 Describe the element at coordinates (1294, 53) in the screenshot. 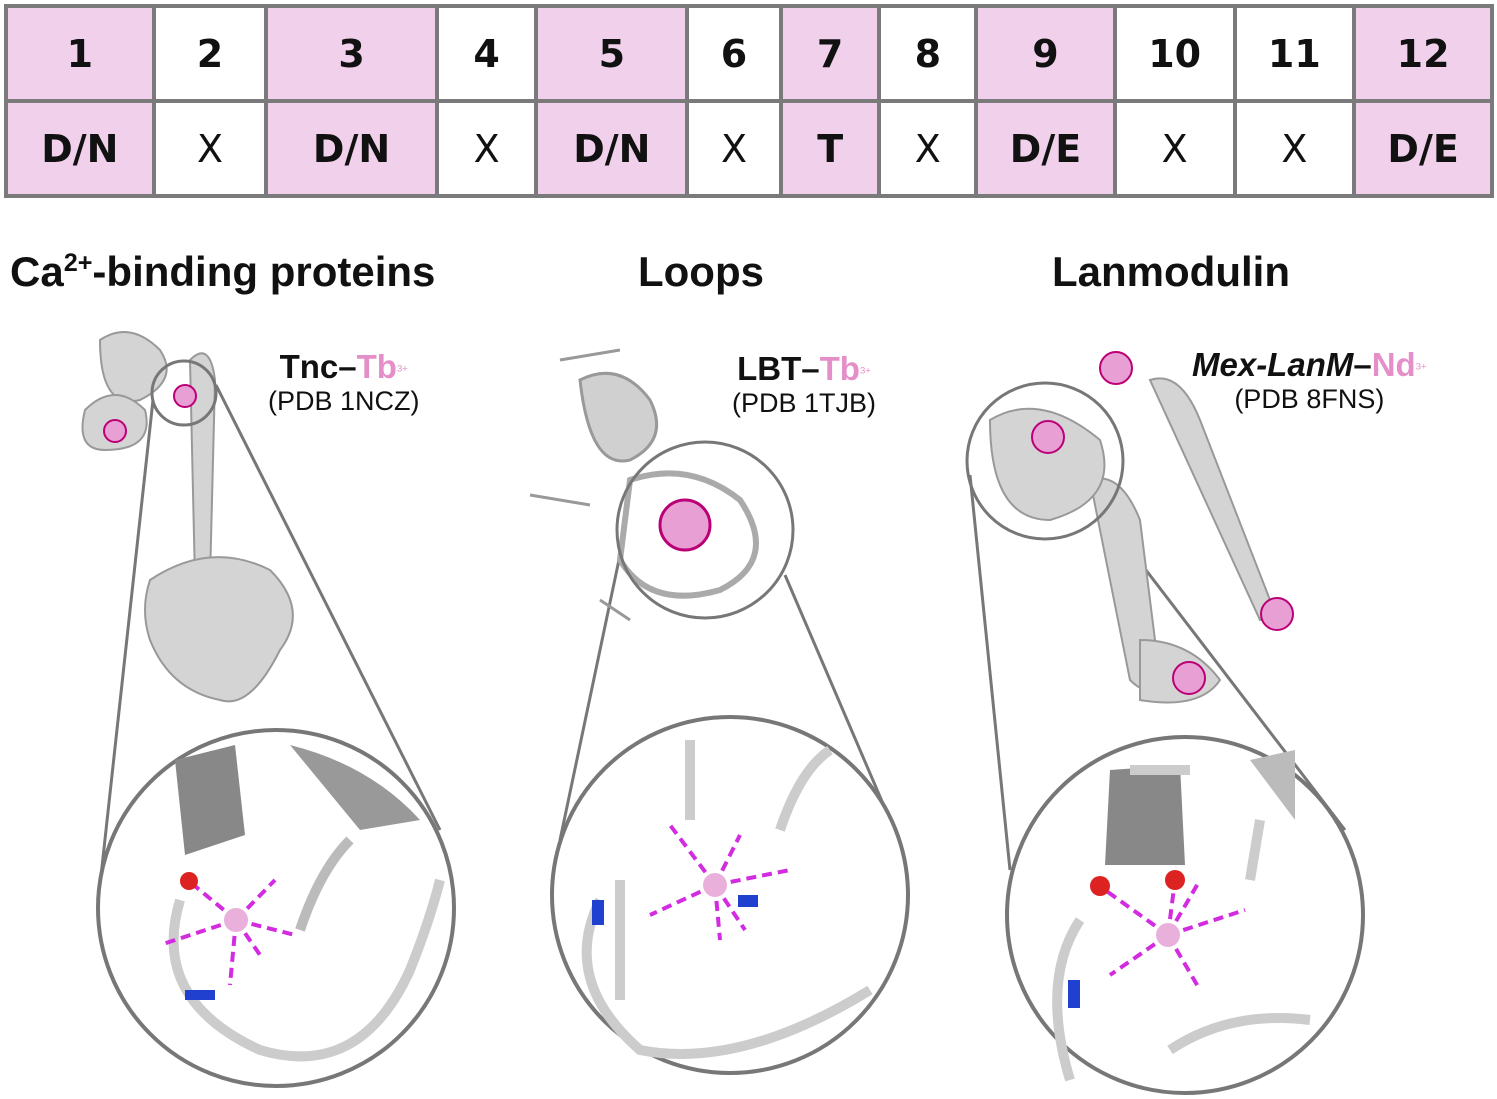

I see `position-cell: 11` at that location.